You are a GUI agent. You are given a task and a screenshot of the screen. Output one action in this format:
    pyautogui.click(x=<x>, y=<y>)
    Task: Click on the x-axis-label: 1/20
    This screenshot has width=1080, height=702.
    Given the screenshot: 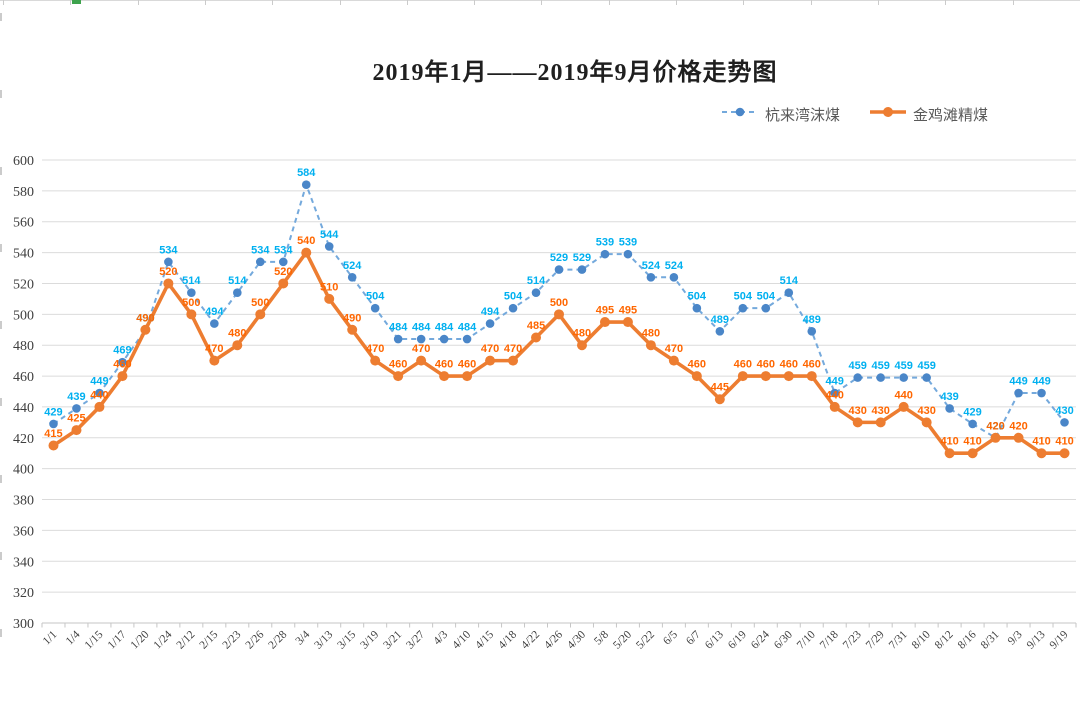 What is the action you would take?
    pyautogui.click(x=140, y=639)
    